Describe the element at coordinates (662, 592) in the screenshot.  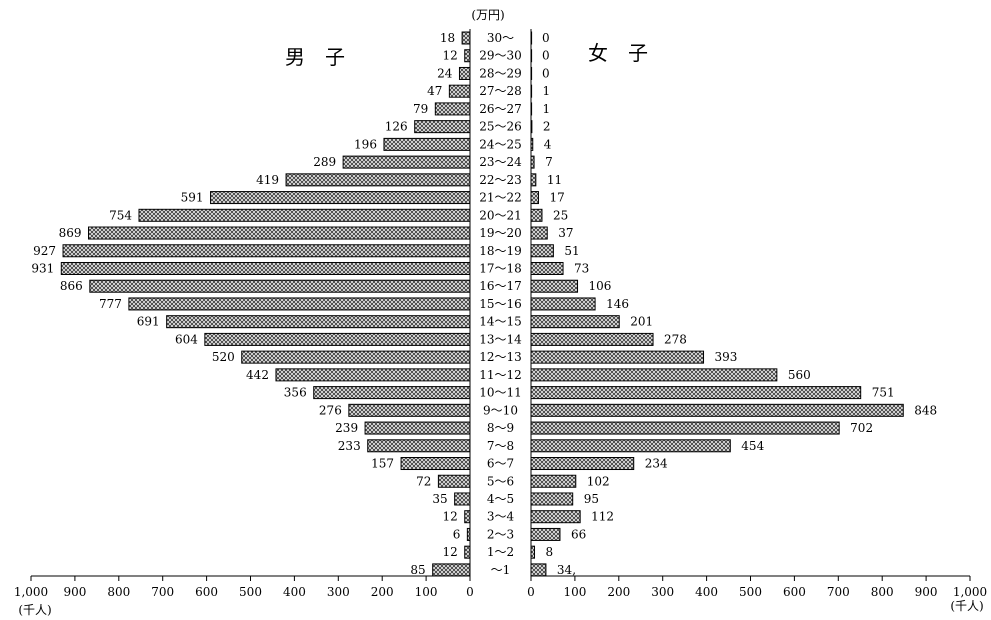
I see `right-axis-tick-label: 300` at that location.